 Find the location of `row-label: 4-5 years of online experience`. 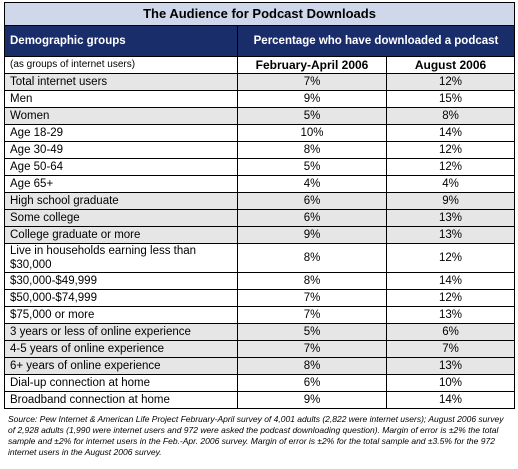

row-label: 4-5 years of online experience is located at coordinates (121, 349).